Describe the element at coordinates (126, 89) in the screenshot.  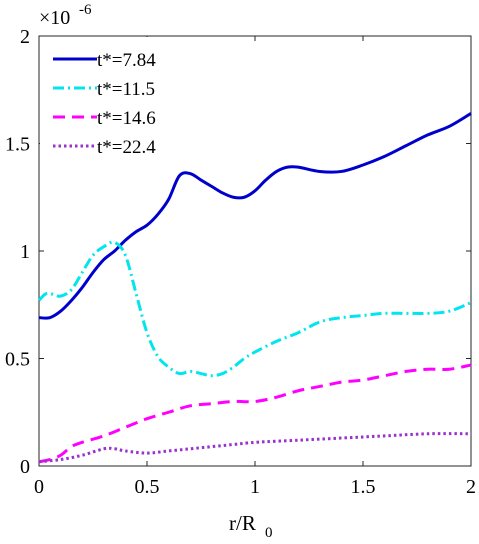
I see `legend-label-2: t*=11.5` at that location.